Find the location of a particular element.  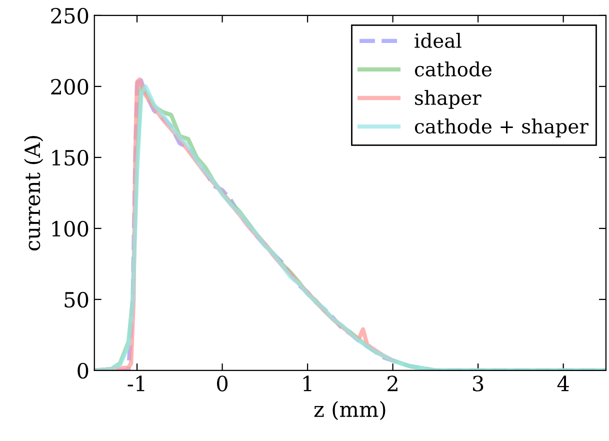

legend-label: shaper is located at coordinates (448, 99).